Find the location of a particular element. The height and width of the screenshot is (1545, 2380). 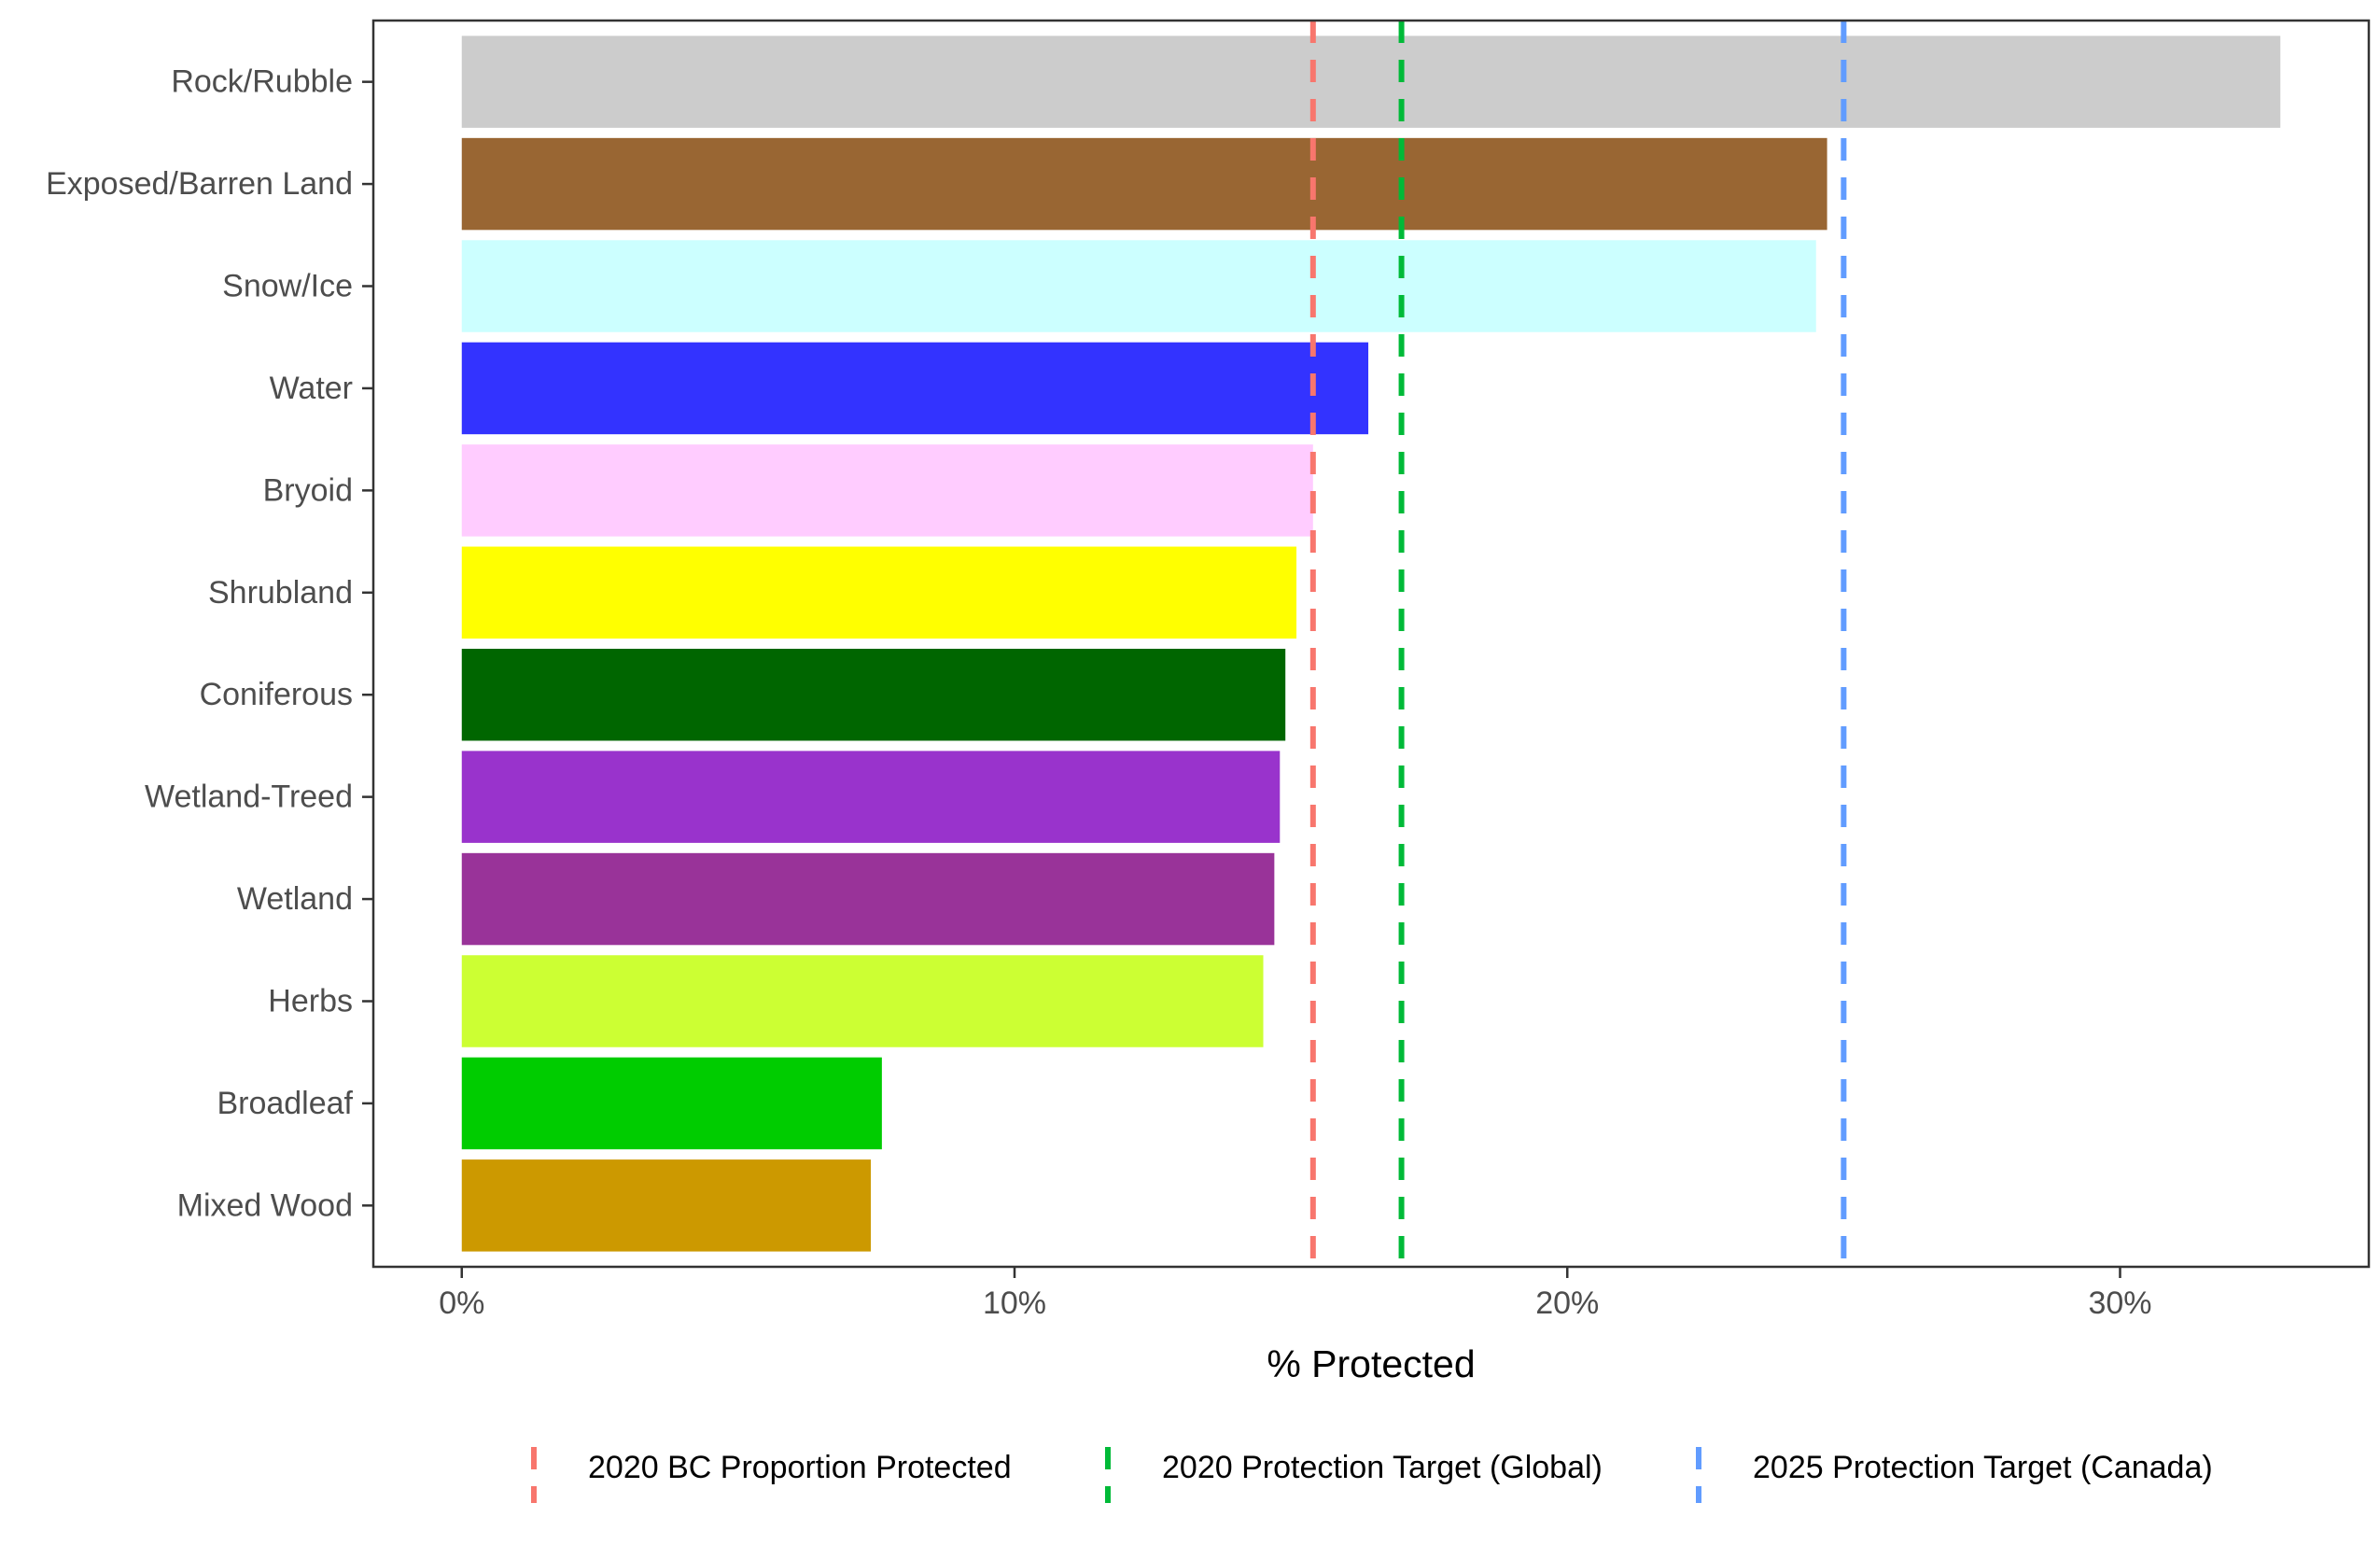

legend-label-2: 2025 Protection Target (Canada) is located at coordinates (1983, 1468).